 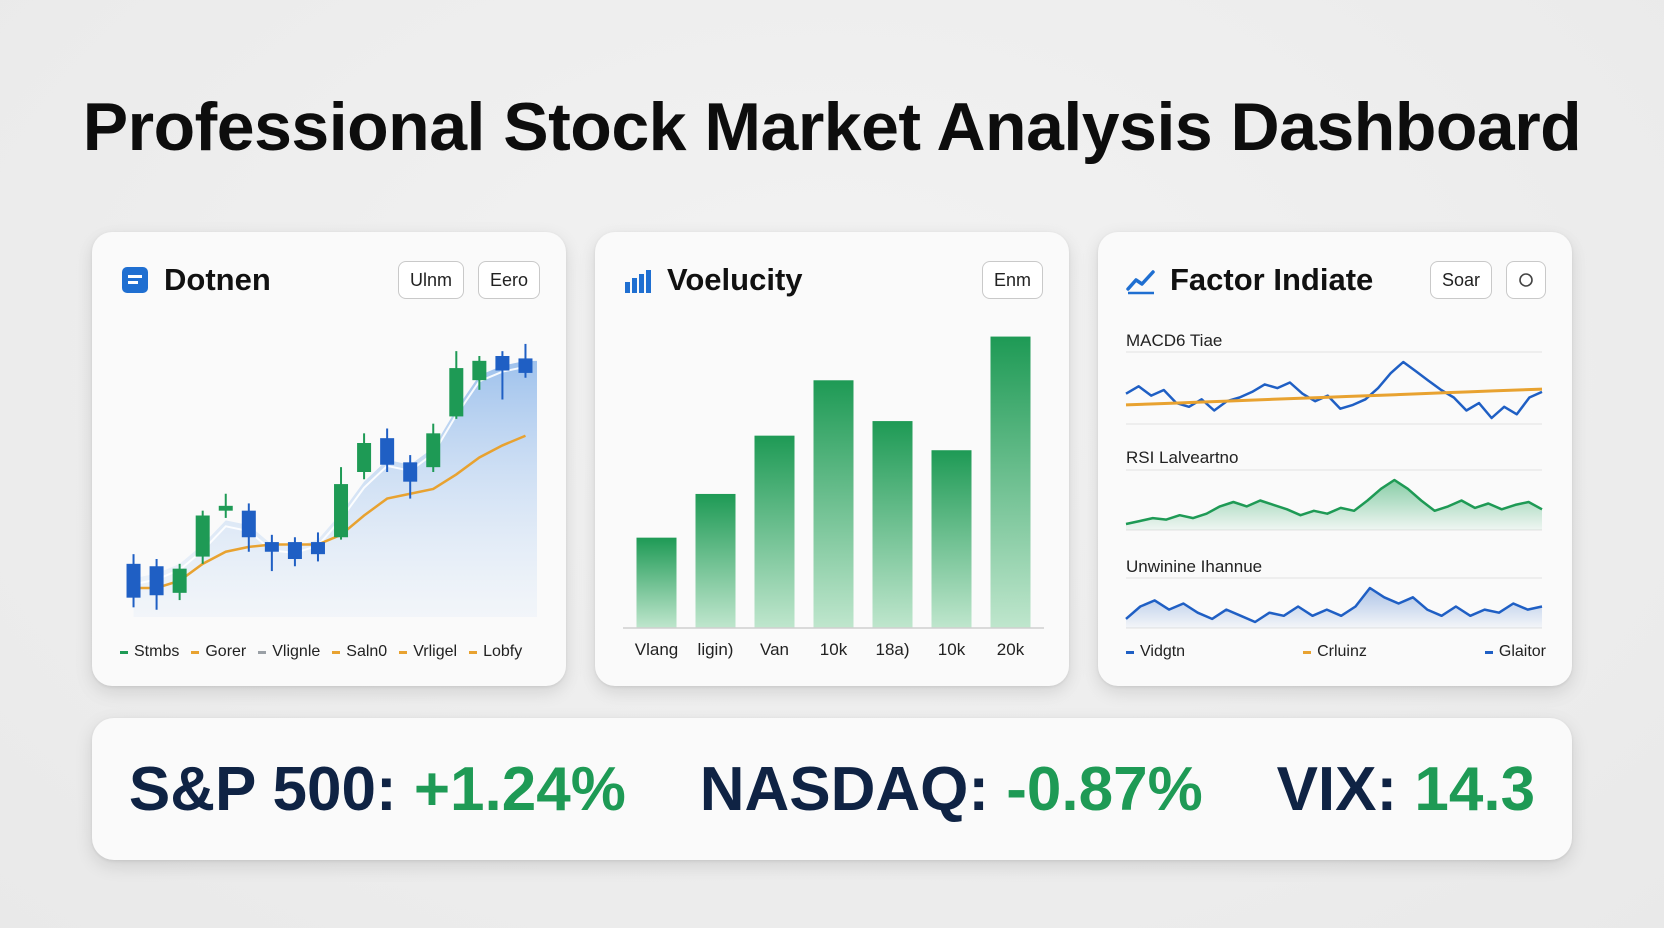 I want to click on price-legend-item: Vlignle, so click(x=289, y=652).